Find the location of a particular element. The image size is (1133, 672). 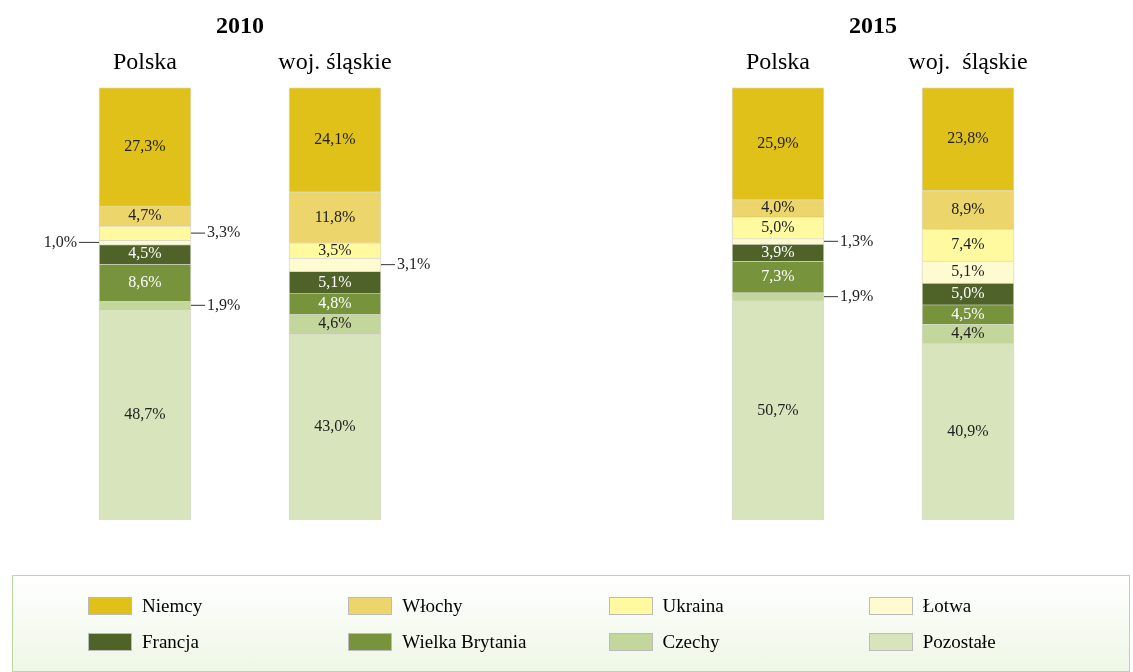

data-label: 25,9% is located at coordinates (778, 142).